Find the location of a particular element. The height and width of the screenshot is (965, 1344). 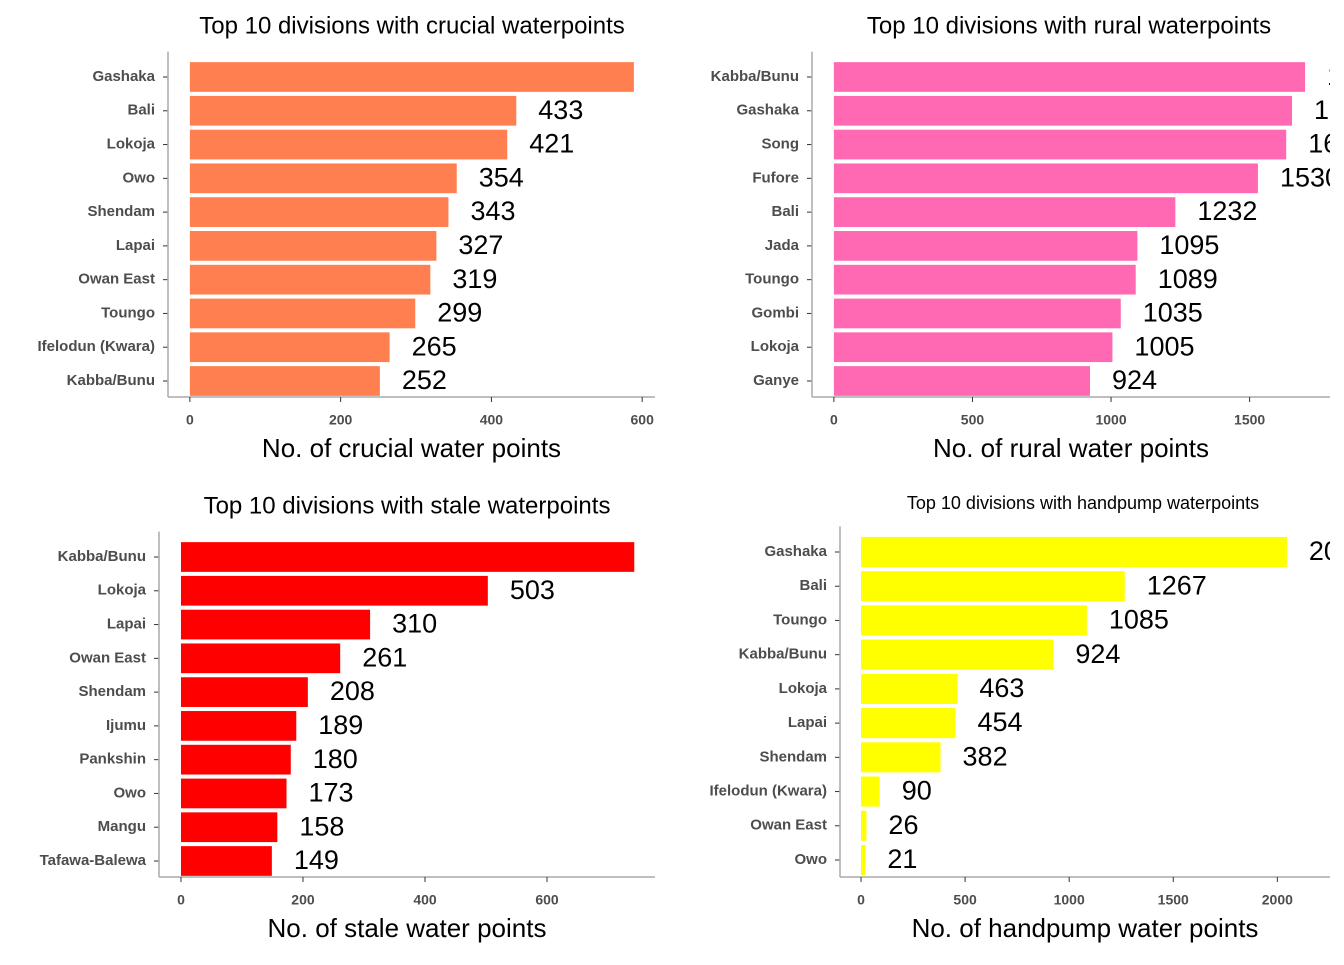

x-axis-title: No. of rural water points is located at coordinates (1071, 448).